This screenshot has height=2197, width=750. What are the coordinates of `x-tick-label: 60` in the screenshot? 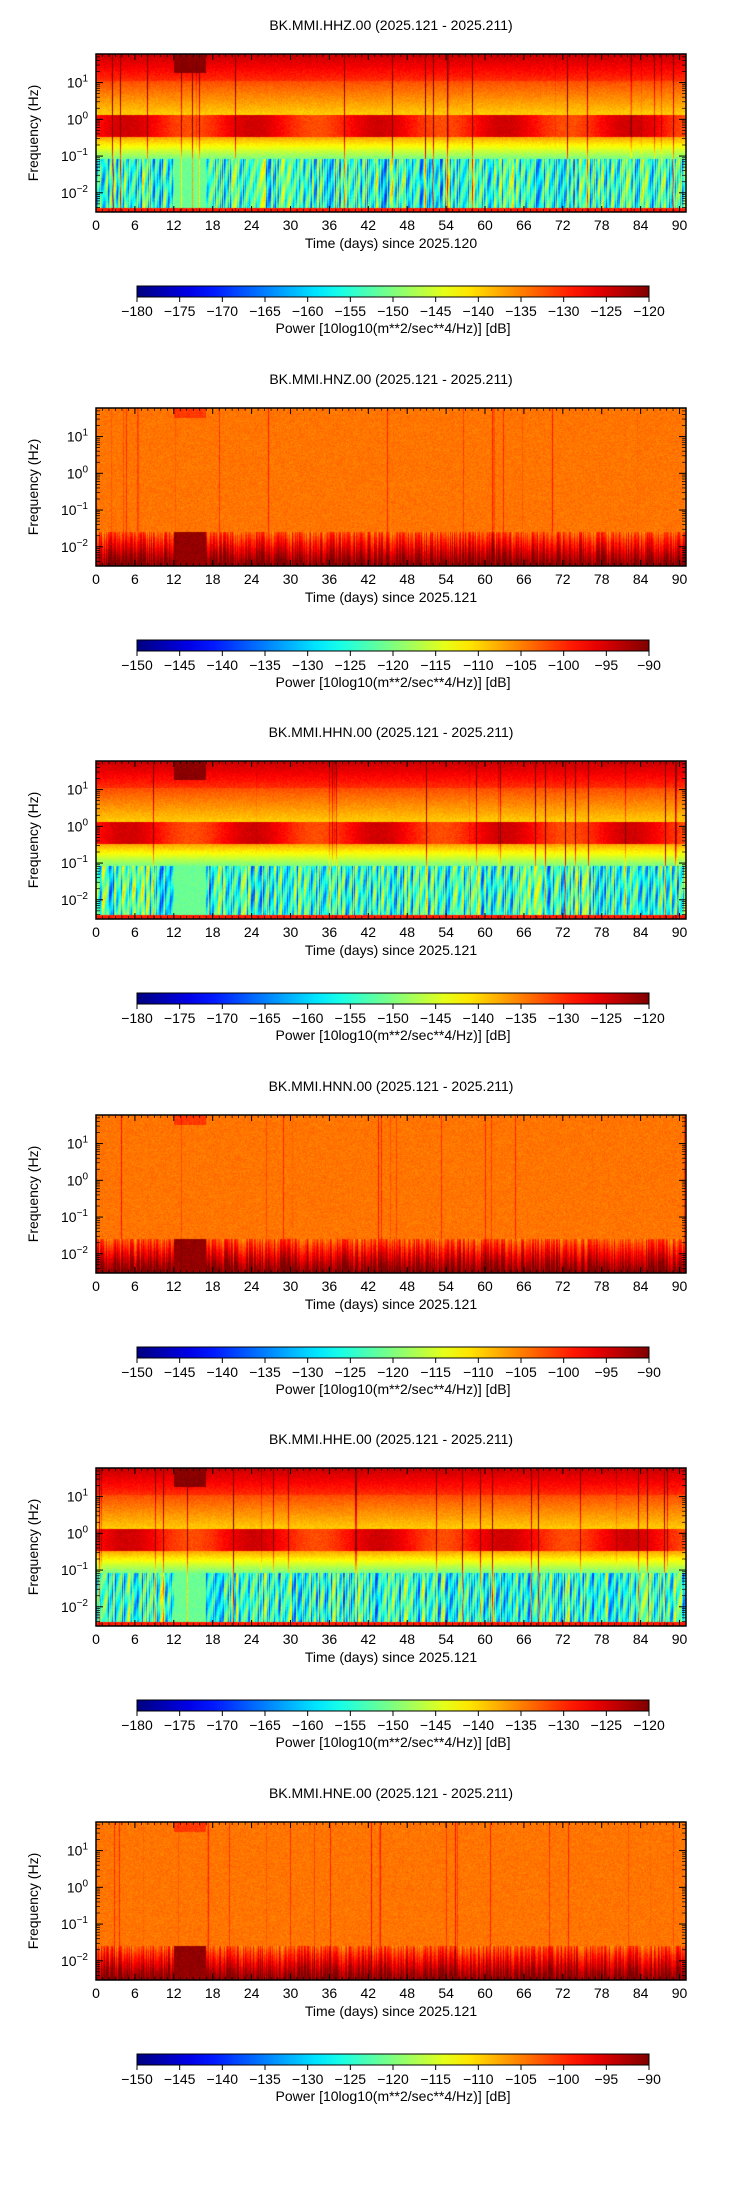 It's located at (485, 1639).